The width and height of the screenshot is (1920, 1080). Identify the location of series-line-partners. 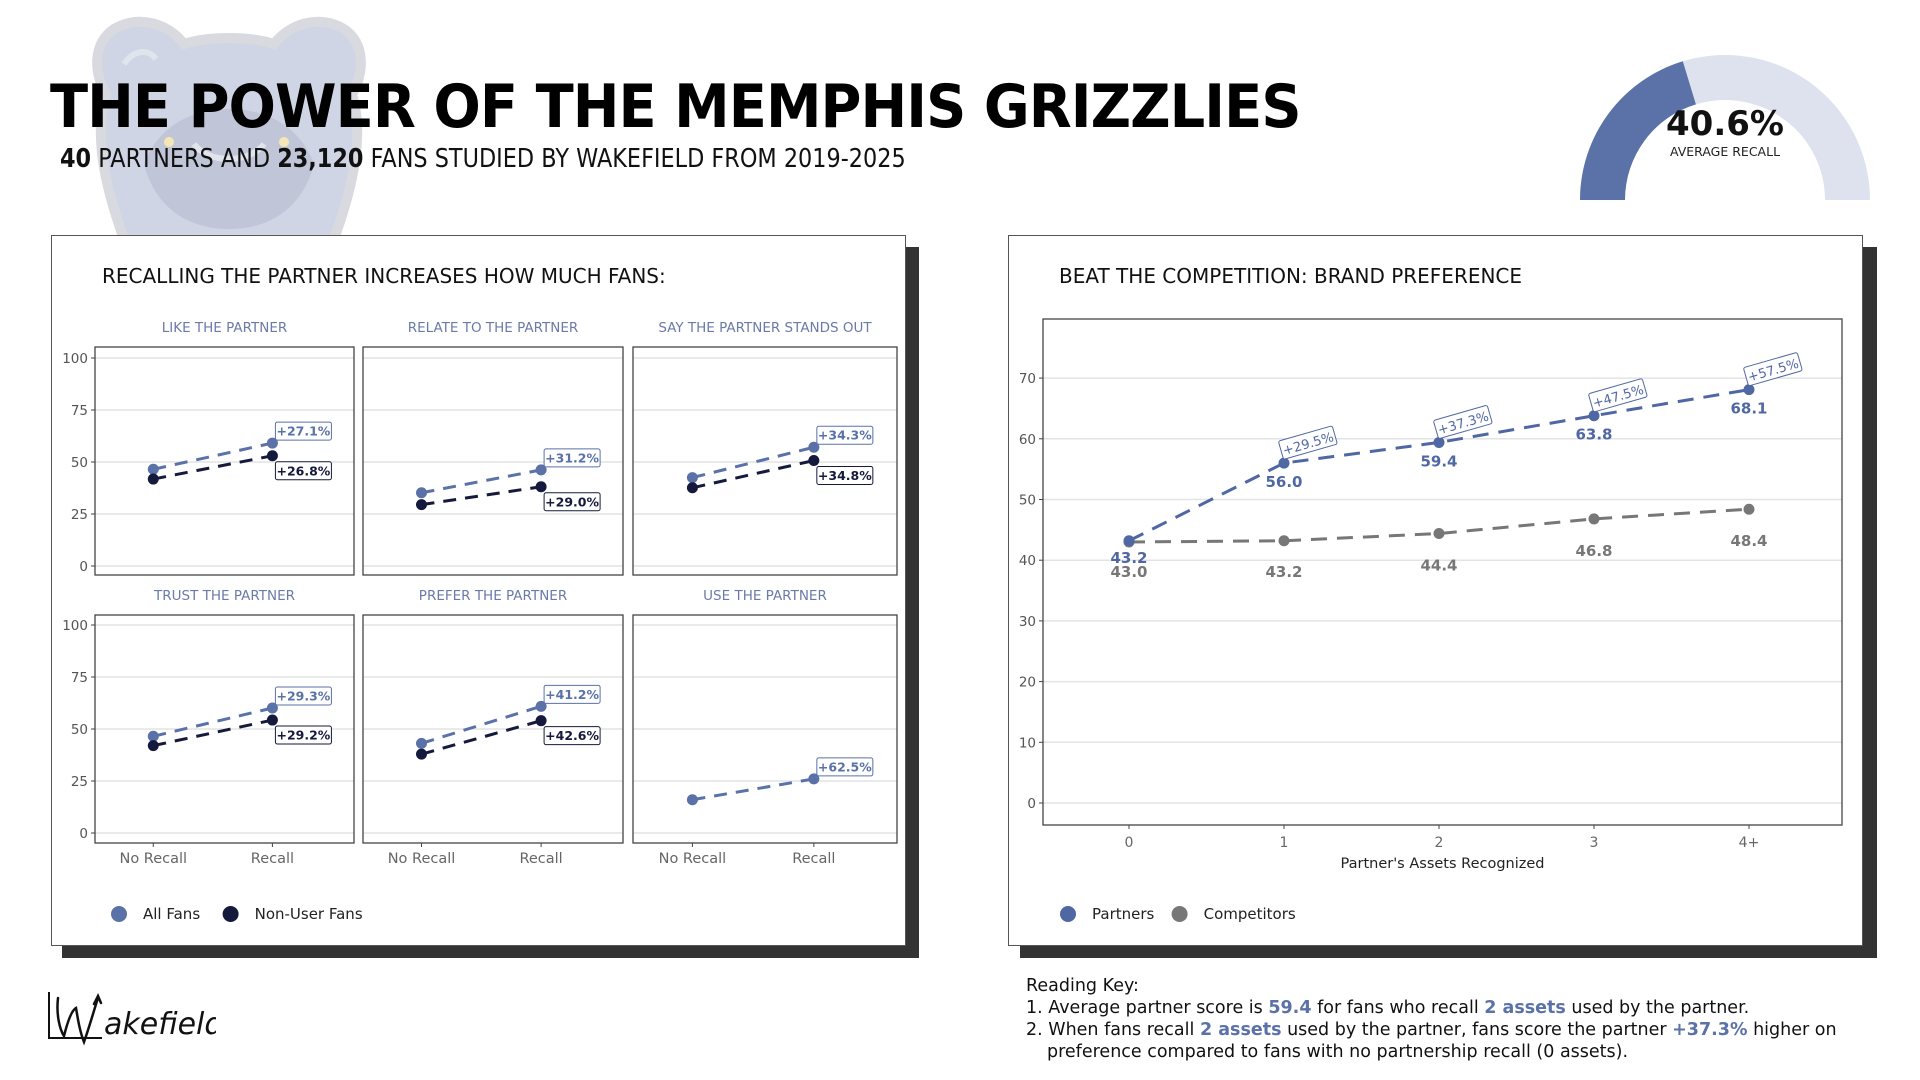
(1439, 465).